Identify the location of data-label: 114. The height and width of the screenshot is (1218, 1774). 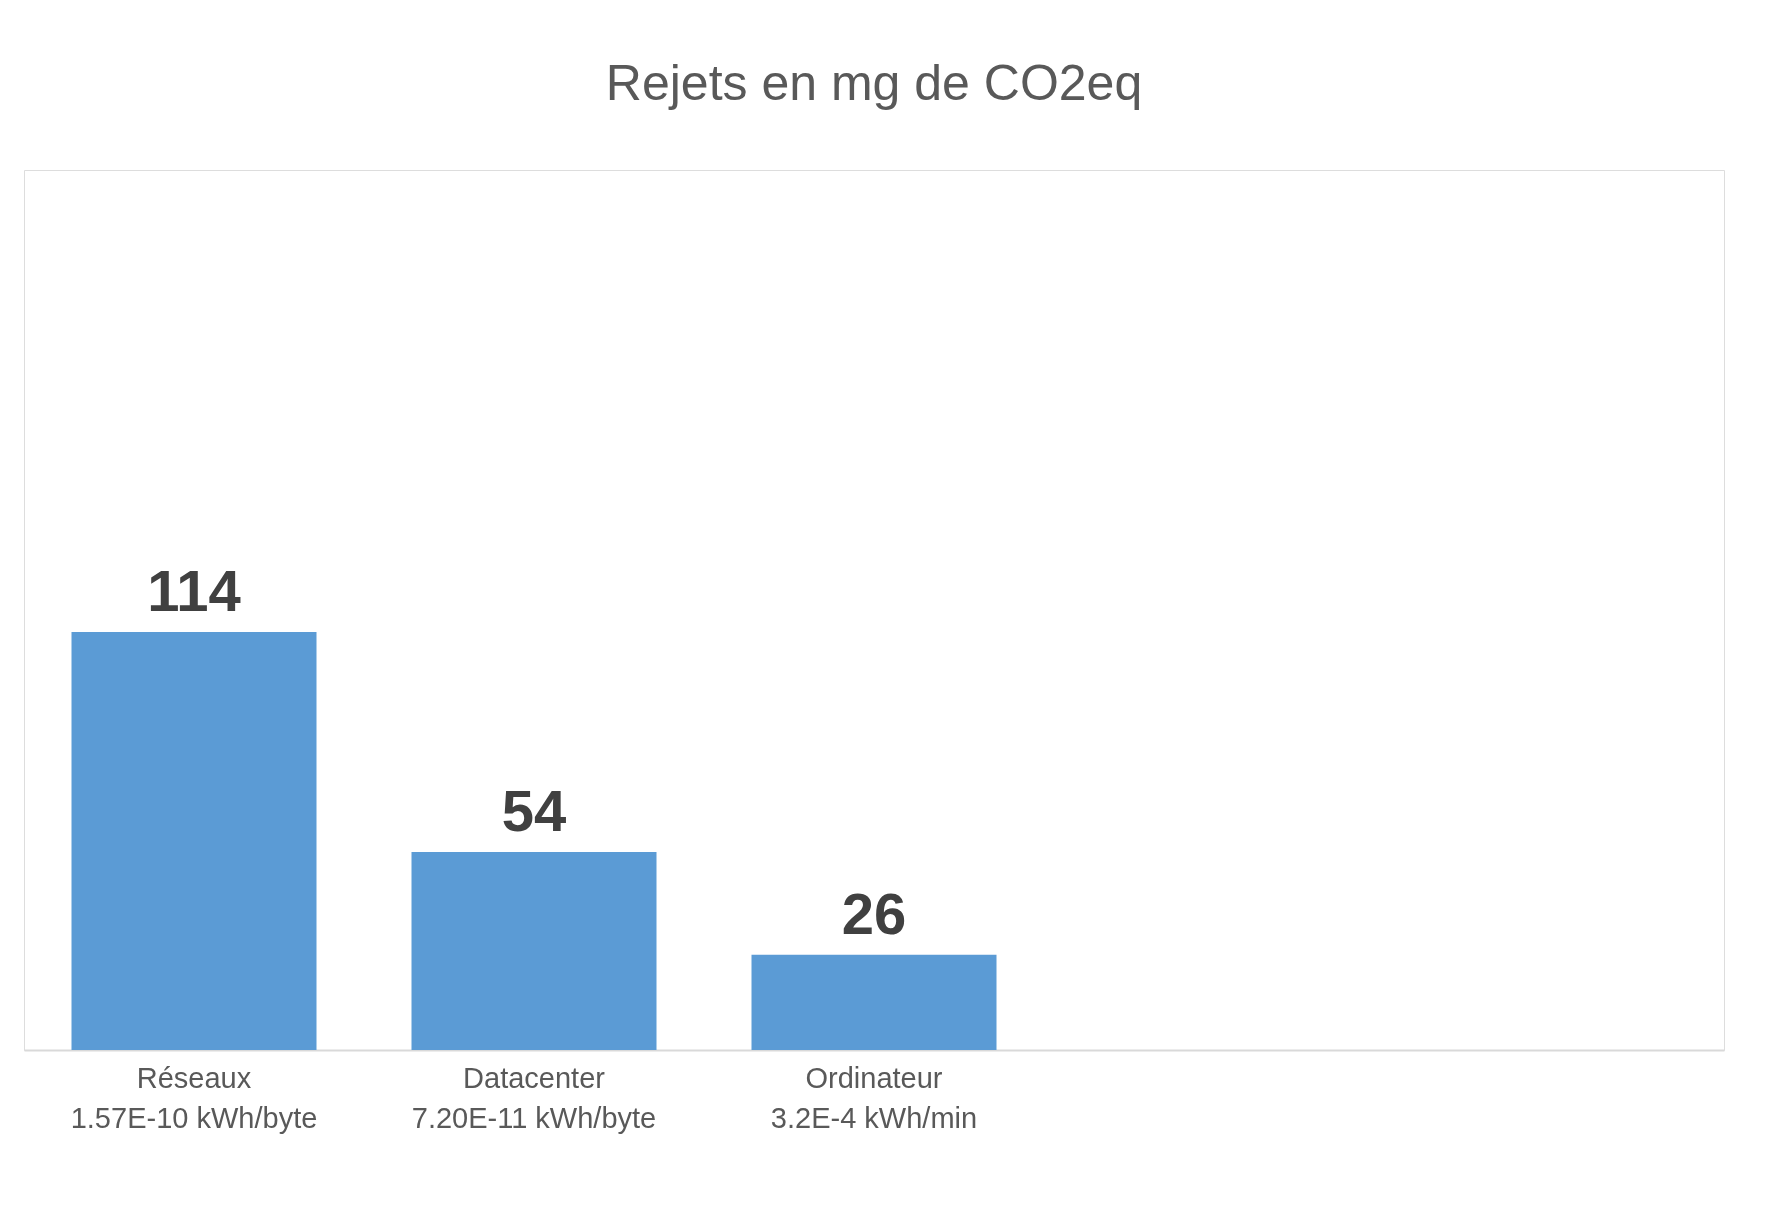
(194, 590).